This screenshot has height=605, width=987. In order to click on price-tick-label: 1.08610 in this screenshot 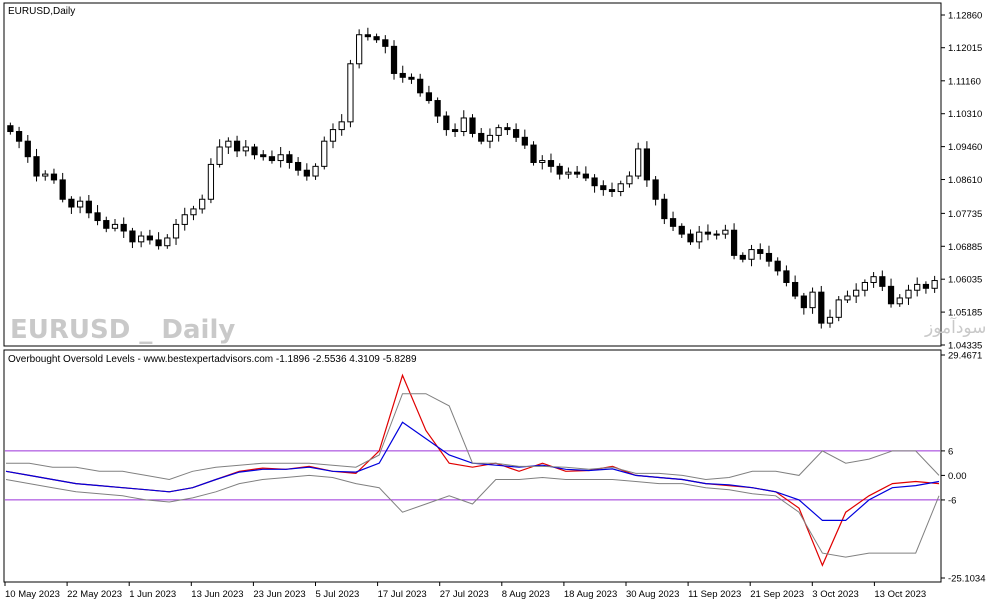, I will do `click(965, 180)`.